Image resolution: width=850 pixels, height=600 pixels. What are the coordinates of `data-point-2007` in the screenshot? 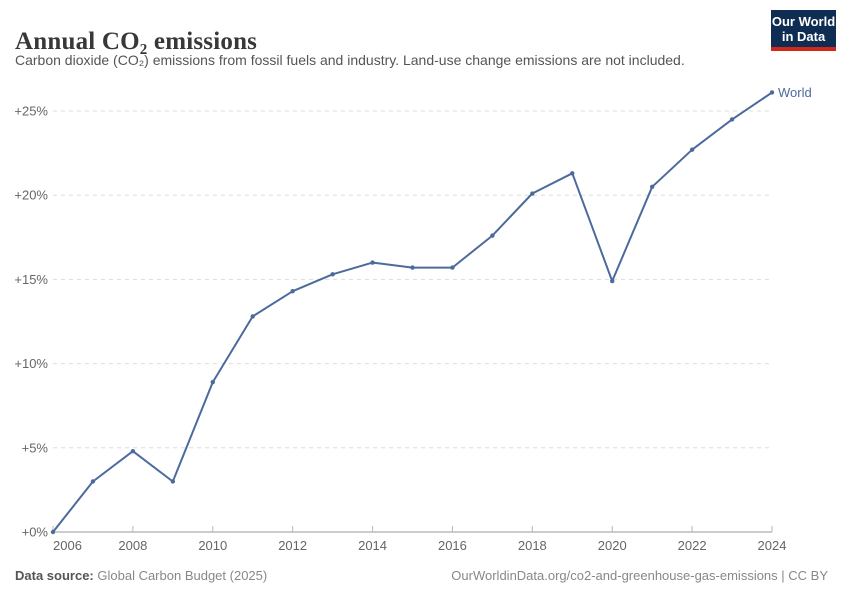 It's located at (93, 481).